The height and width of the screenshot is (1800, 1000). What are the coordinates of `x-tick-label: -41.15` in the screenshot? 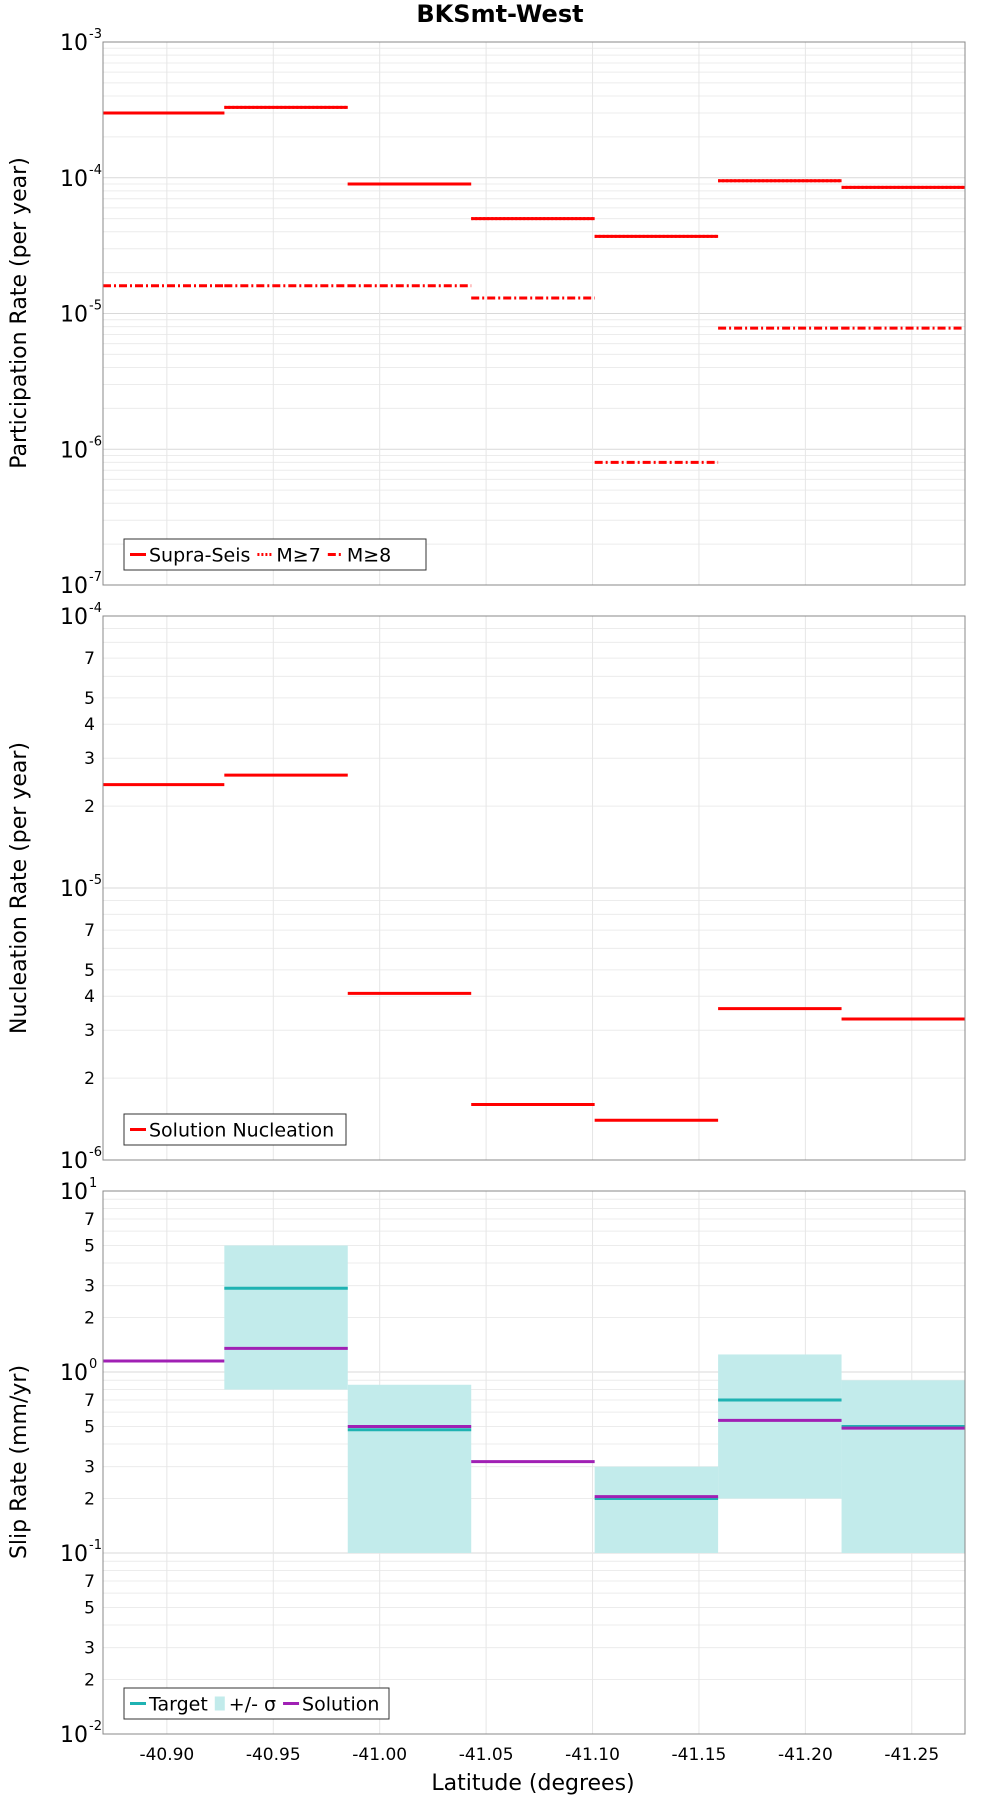 It's located at (699, 1755).